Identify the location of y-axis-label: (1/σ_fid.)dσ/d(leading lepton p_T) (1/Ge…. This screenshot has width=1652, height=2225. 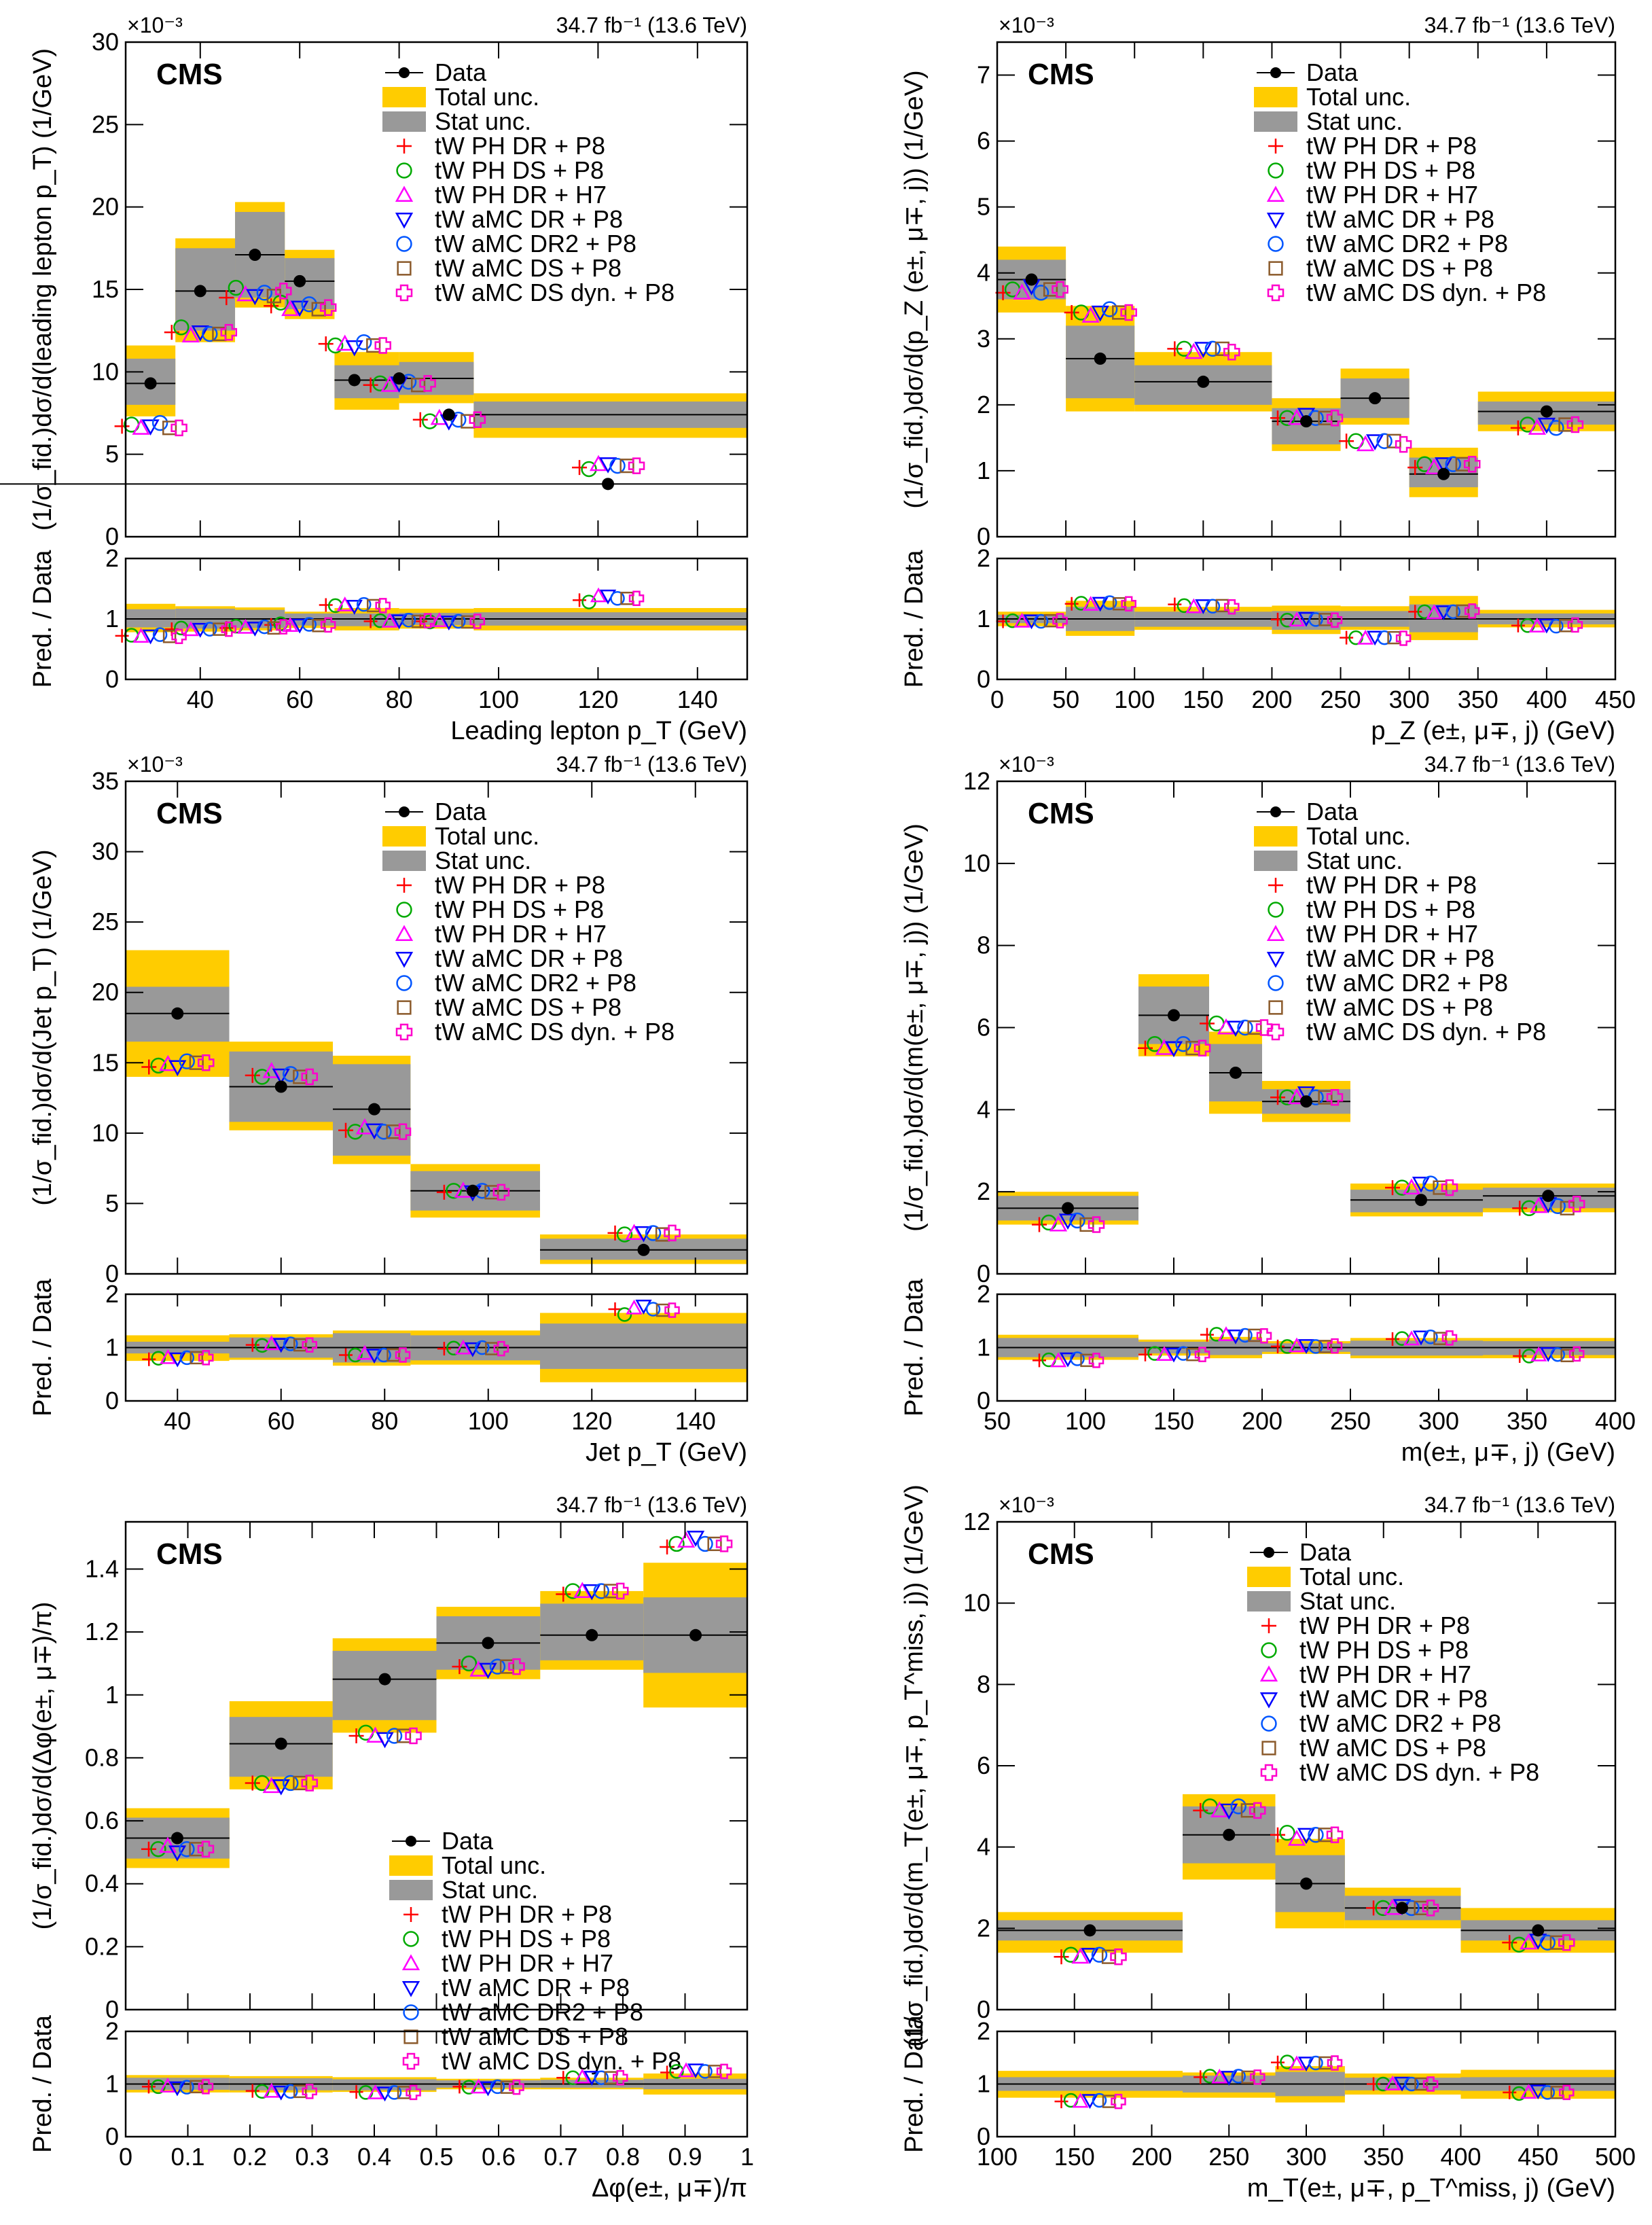
(43, 289).